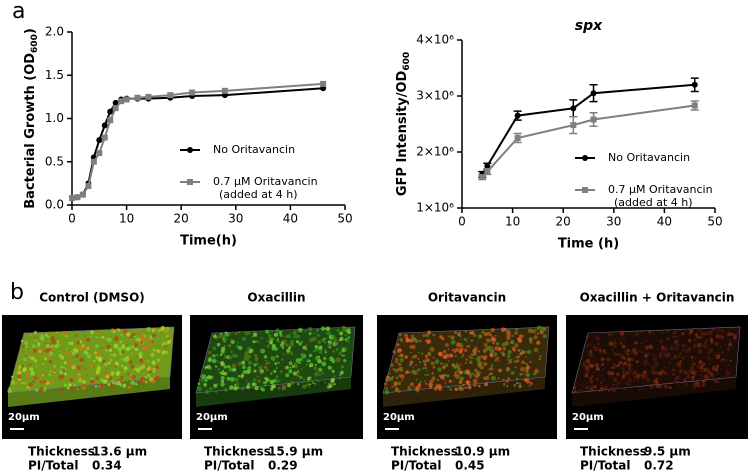 The image size is (750, 473). I want to click on chart-title: spx, so click(589, 26).